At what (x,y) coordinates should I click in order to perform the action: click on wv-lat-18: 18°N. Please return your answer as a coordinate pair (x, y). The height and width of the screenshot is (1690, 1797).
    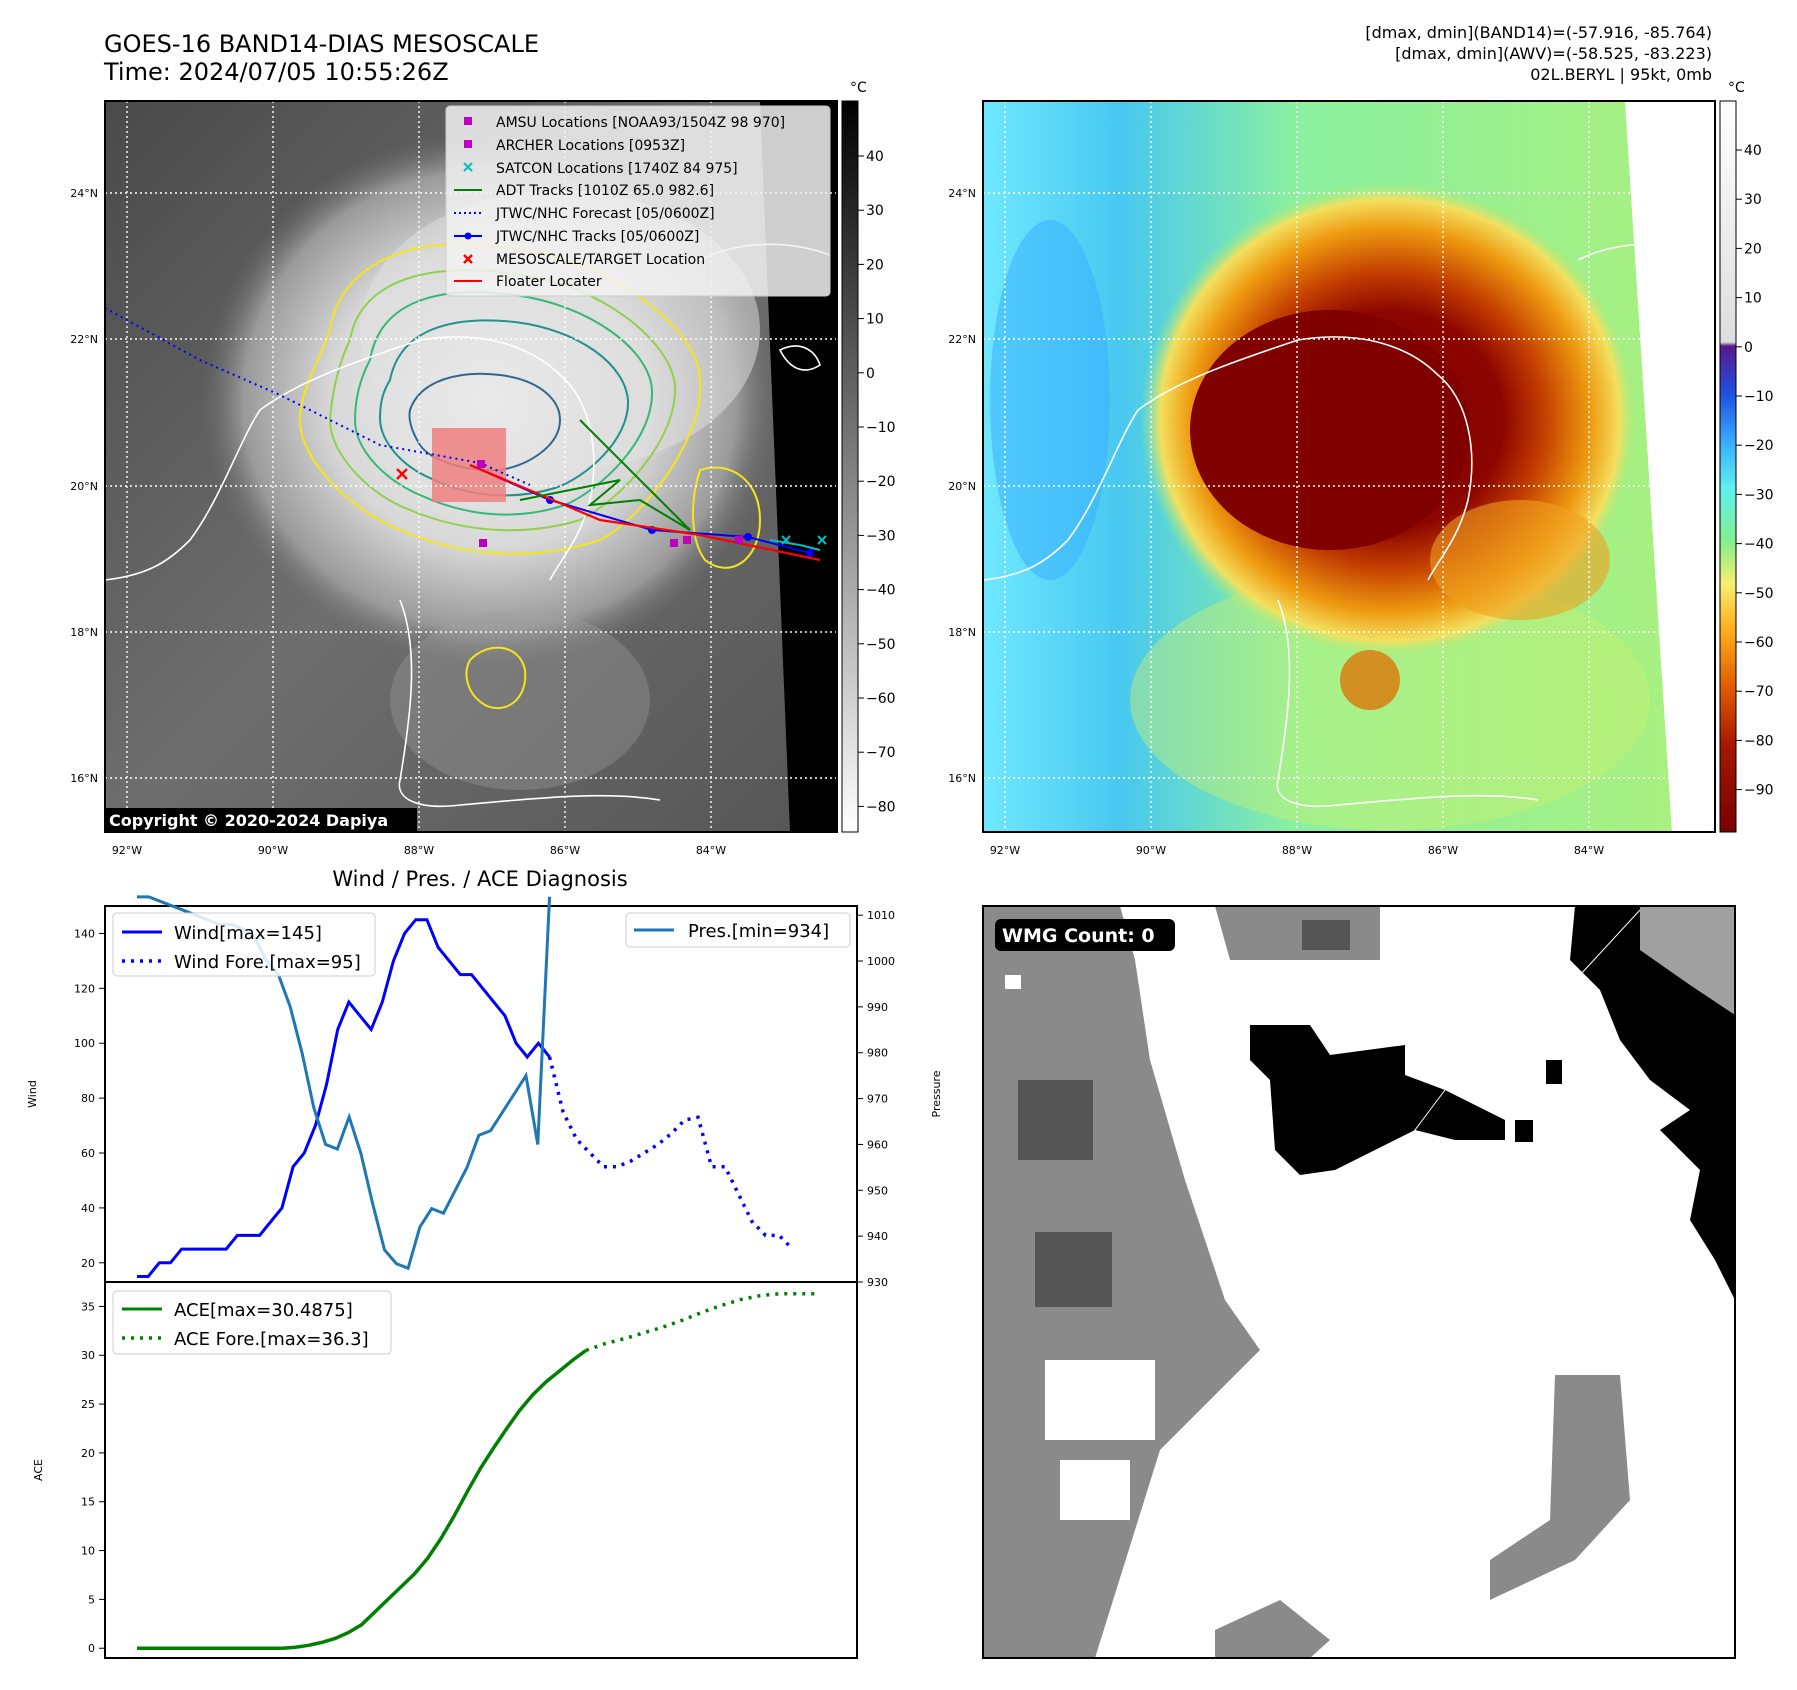
    Looking at the image, I should click on (962, 632).